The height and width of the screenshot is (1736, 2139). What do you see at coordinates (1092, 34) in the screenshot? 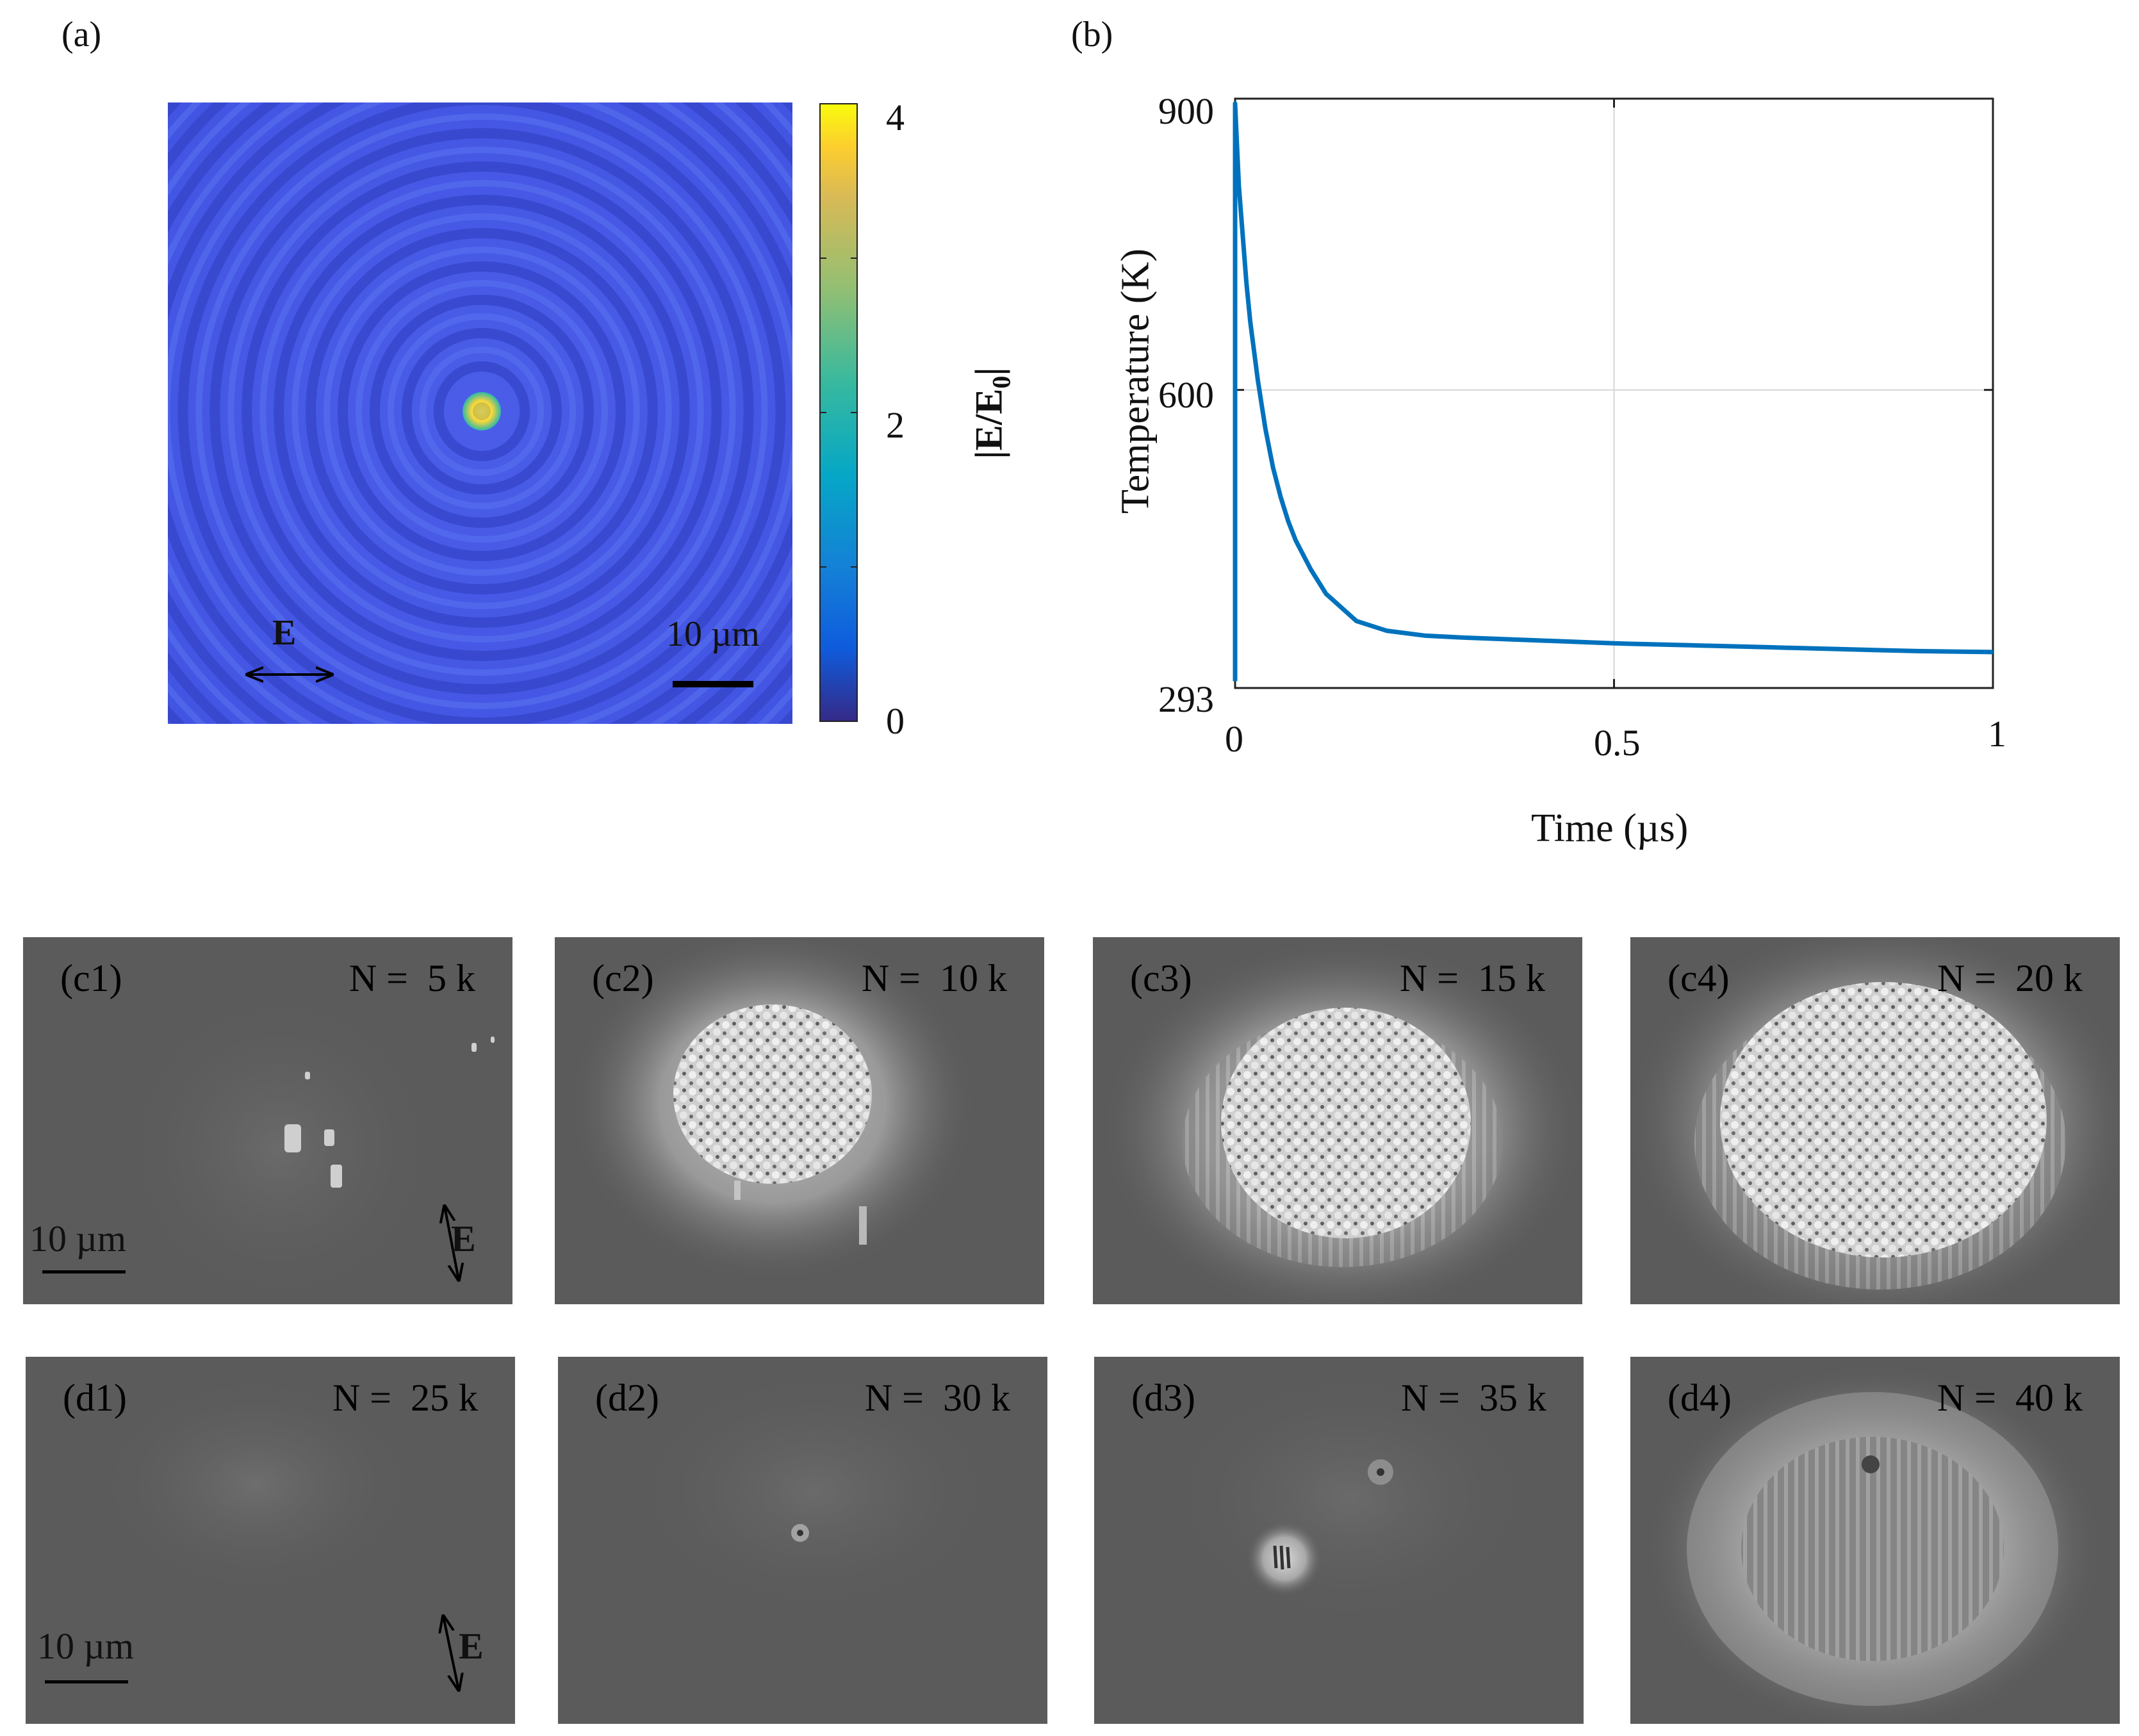
I see `panel-b-label: (b)` at bounding box center [1092, 34].